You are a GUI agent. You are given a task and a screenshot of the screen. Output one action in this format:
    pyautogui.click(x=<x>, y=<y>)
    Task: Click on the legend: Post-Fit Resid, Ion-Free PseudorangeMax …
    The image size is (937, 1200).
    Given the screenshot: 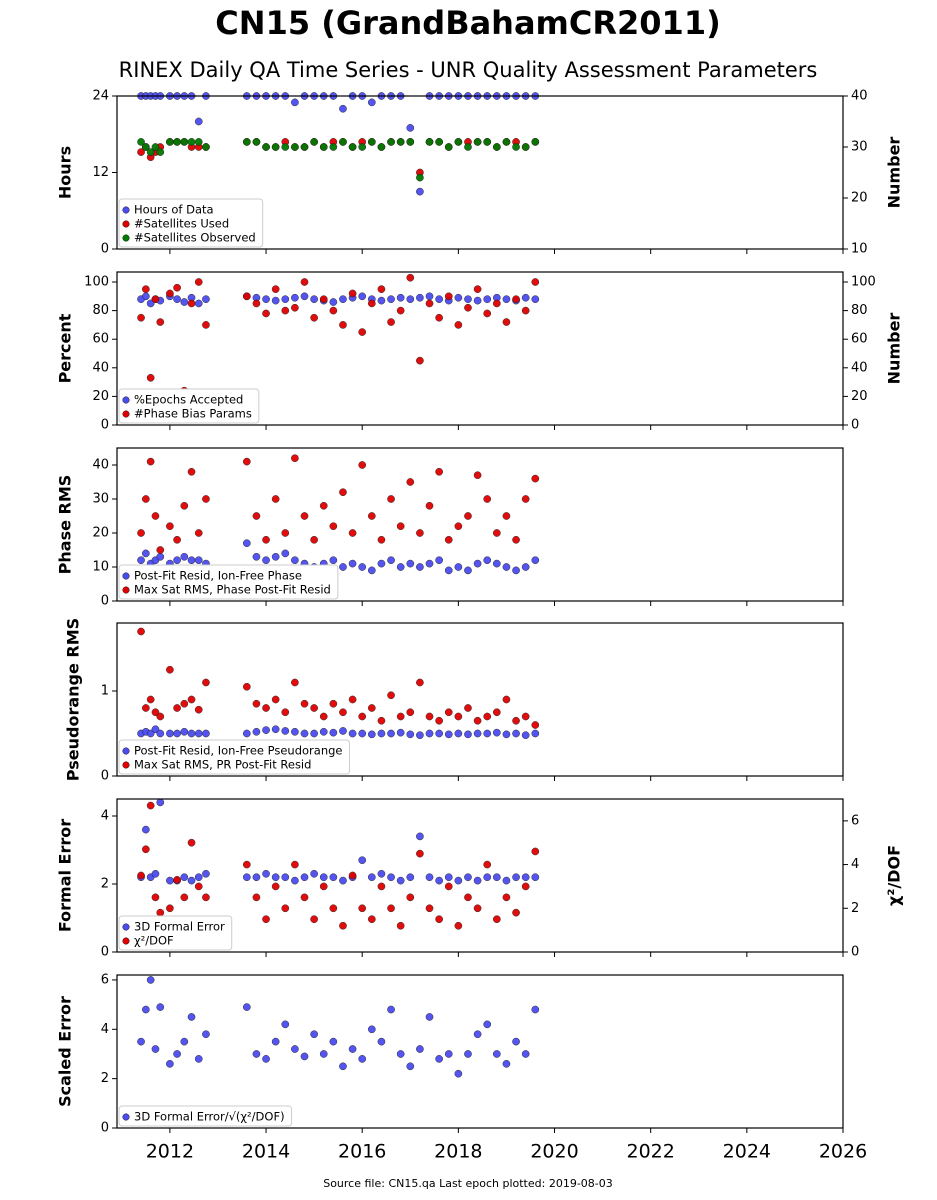 What is the action you would take?
    pyautogui.click(x=234, y=757)
    